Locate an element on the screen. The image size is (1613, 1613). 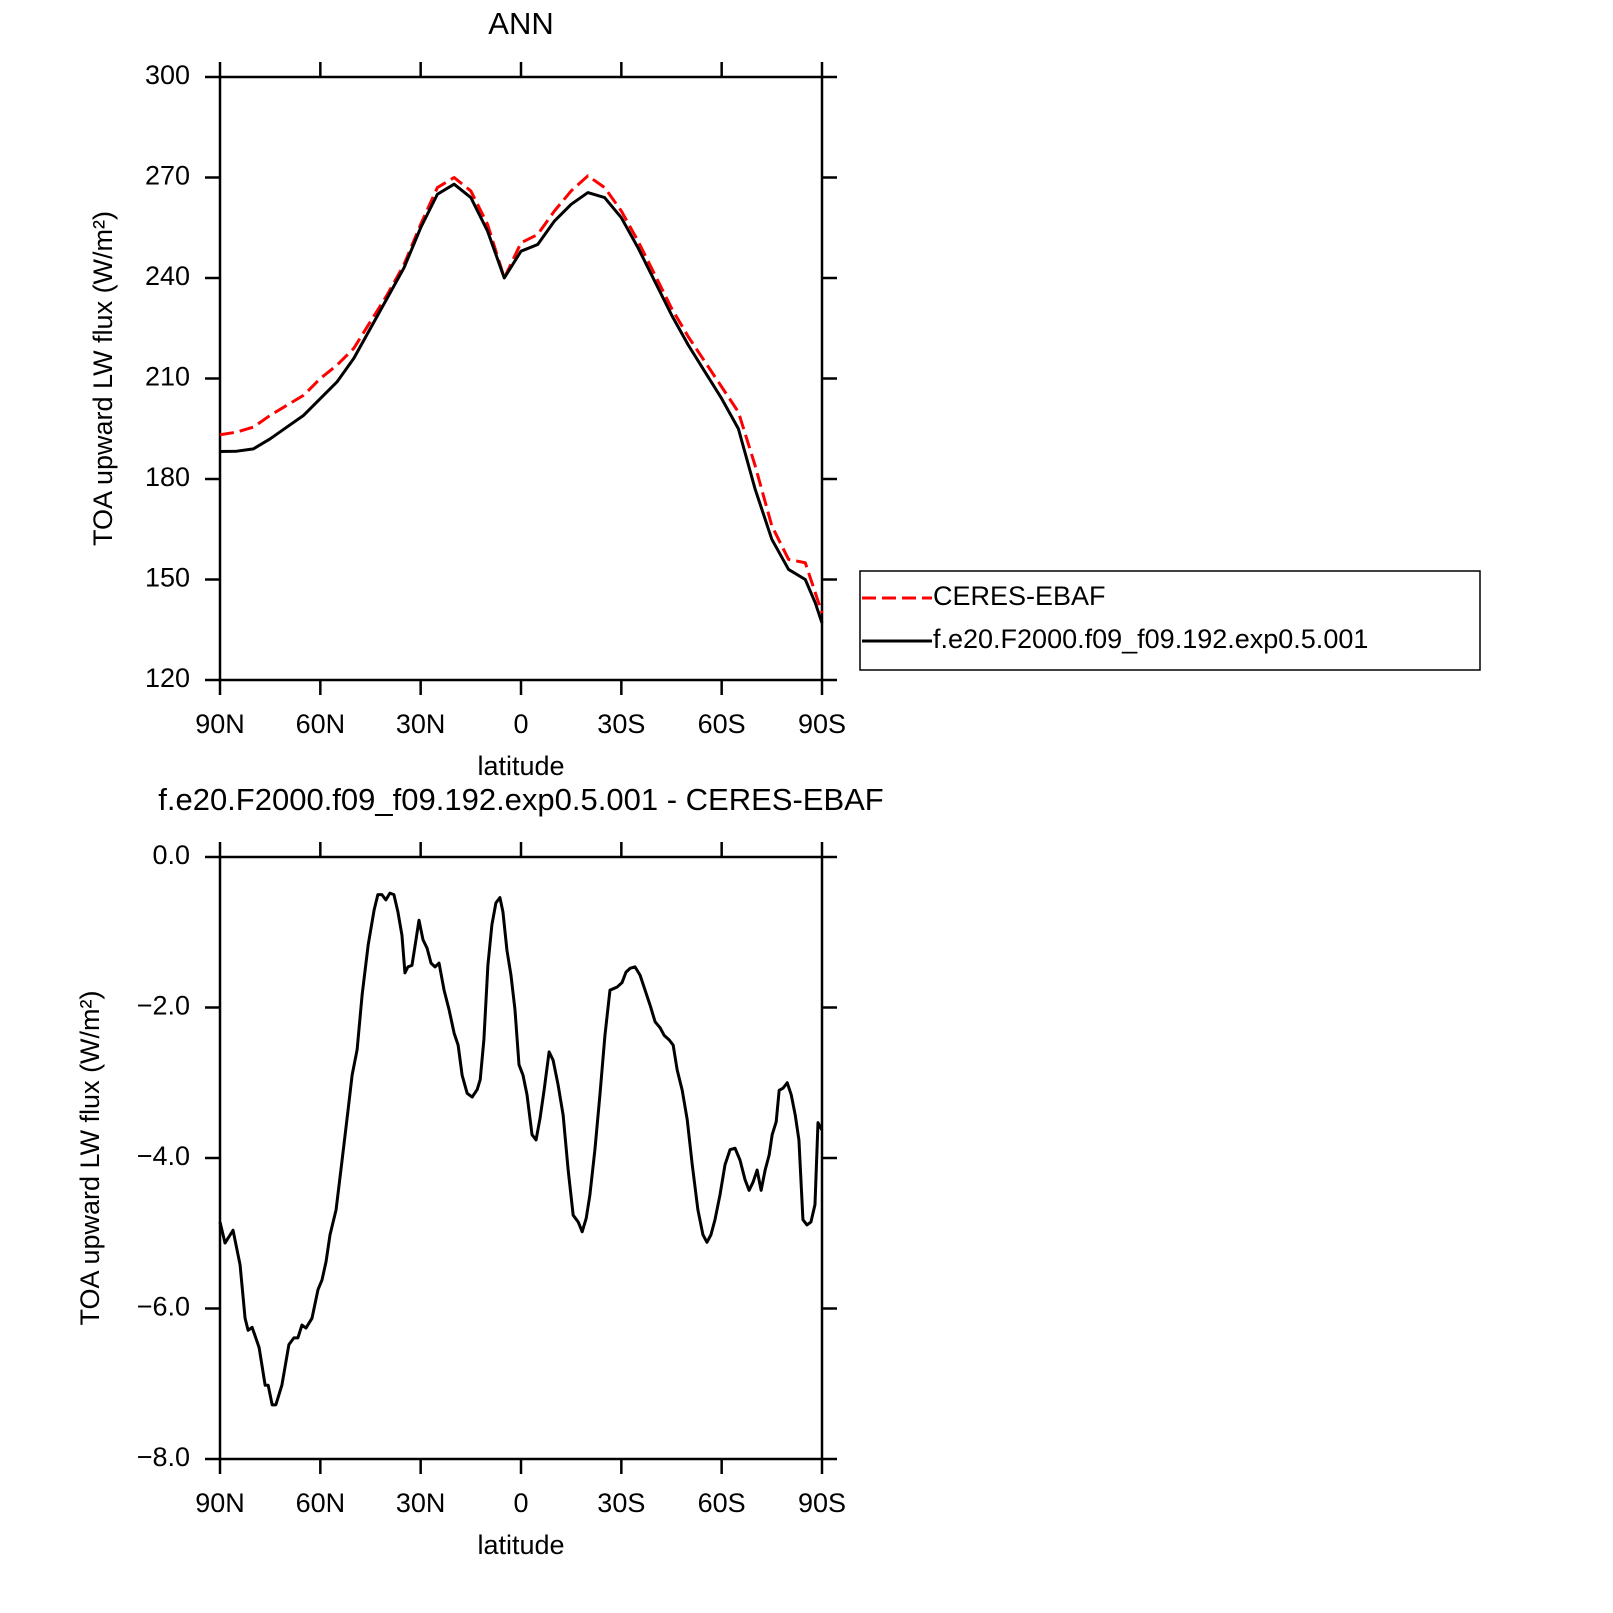
y-tick-label: 180 is located at coordinates (167, 477).